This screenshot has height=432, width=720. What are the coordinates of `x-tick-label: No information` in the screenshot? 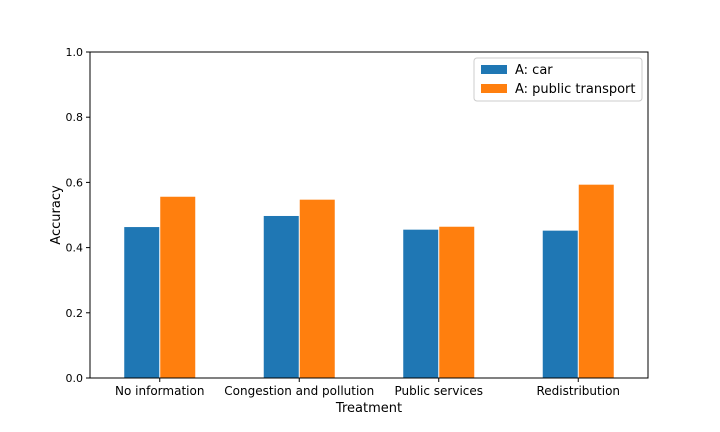 It's located at (159, 391).